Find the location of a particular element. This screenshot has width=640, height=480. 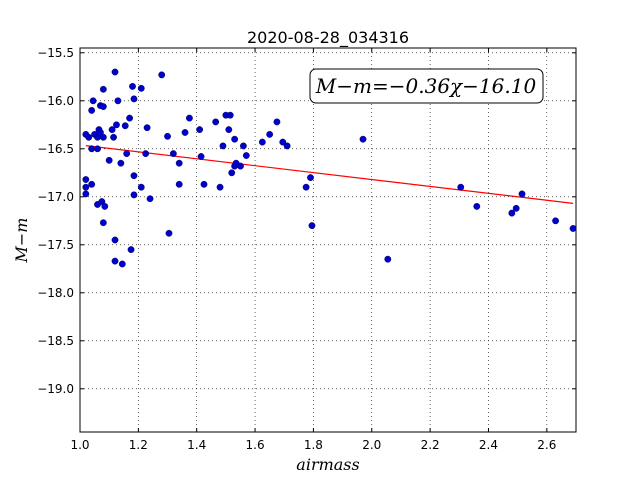

y-tick-label: −16.5 is located at coordinates (55, 149).